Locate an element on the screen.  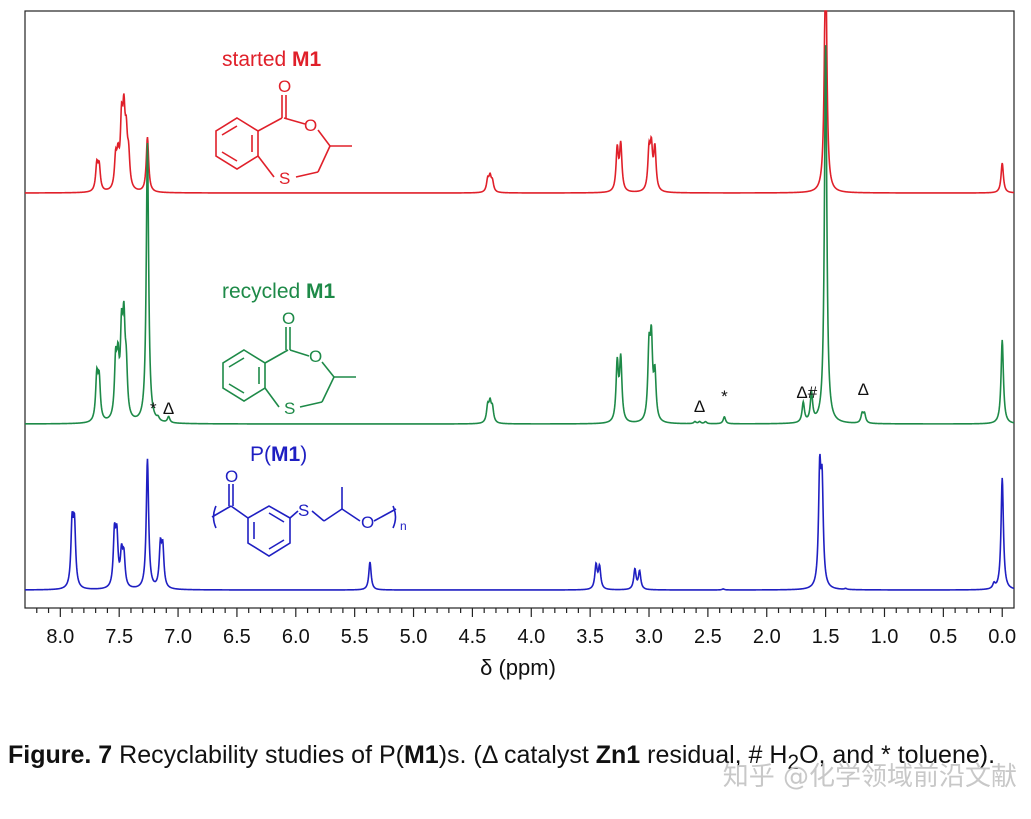
peak-annotation-3: * is located at coordinates (724, 396).